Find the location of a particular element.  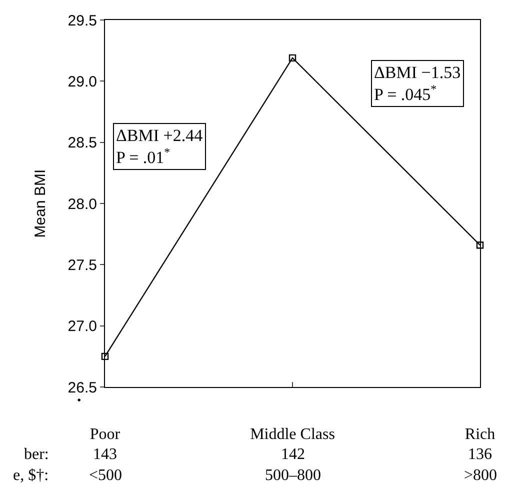

text: e, $†: is located at coordinates (31, 475).